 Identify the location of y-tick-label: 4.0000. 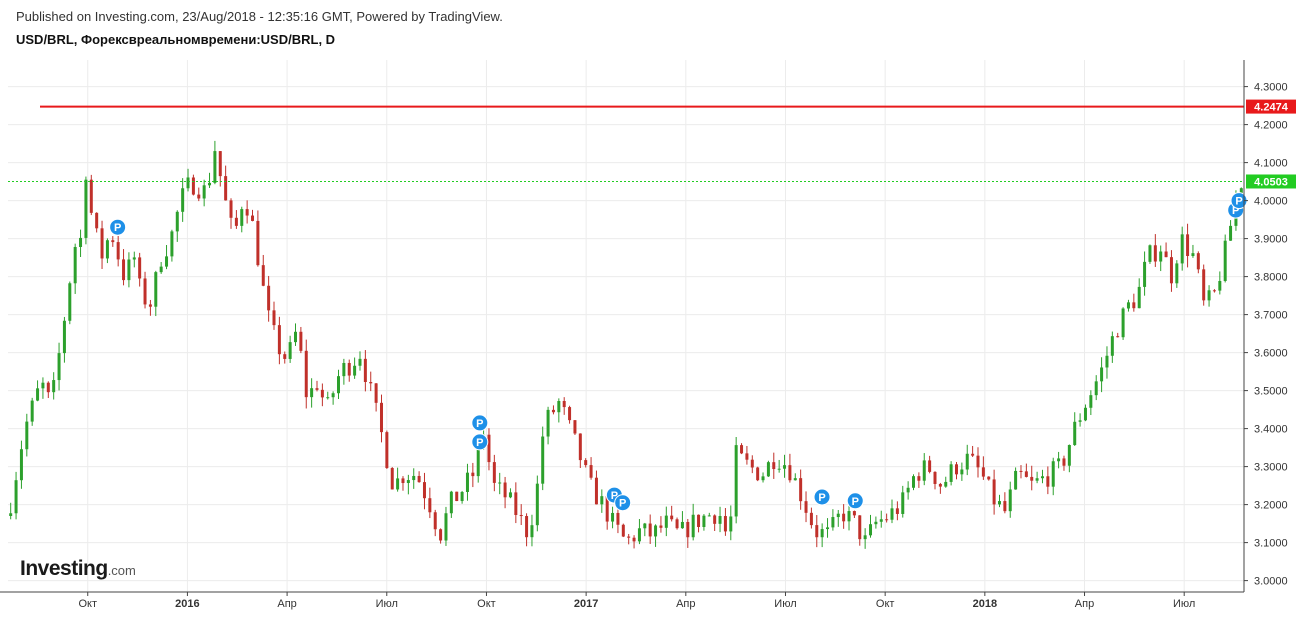
(1271, 202).